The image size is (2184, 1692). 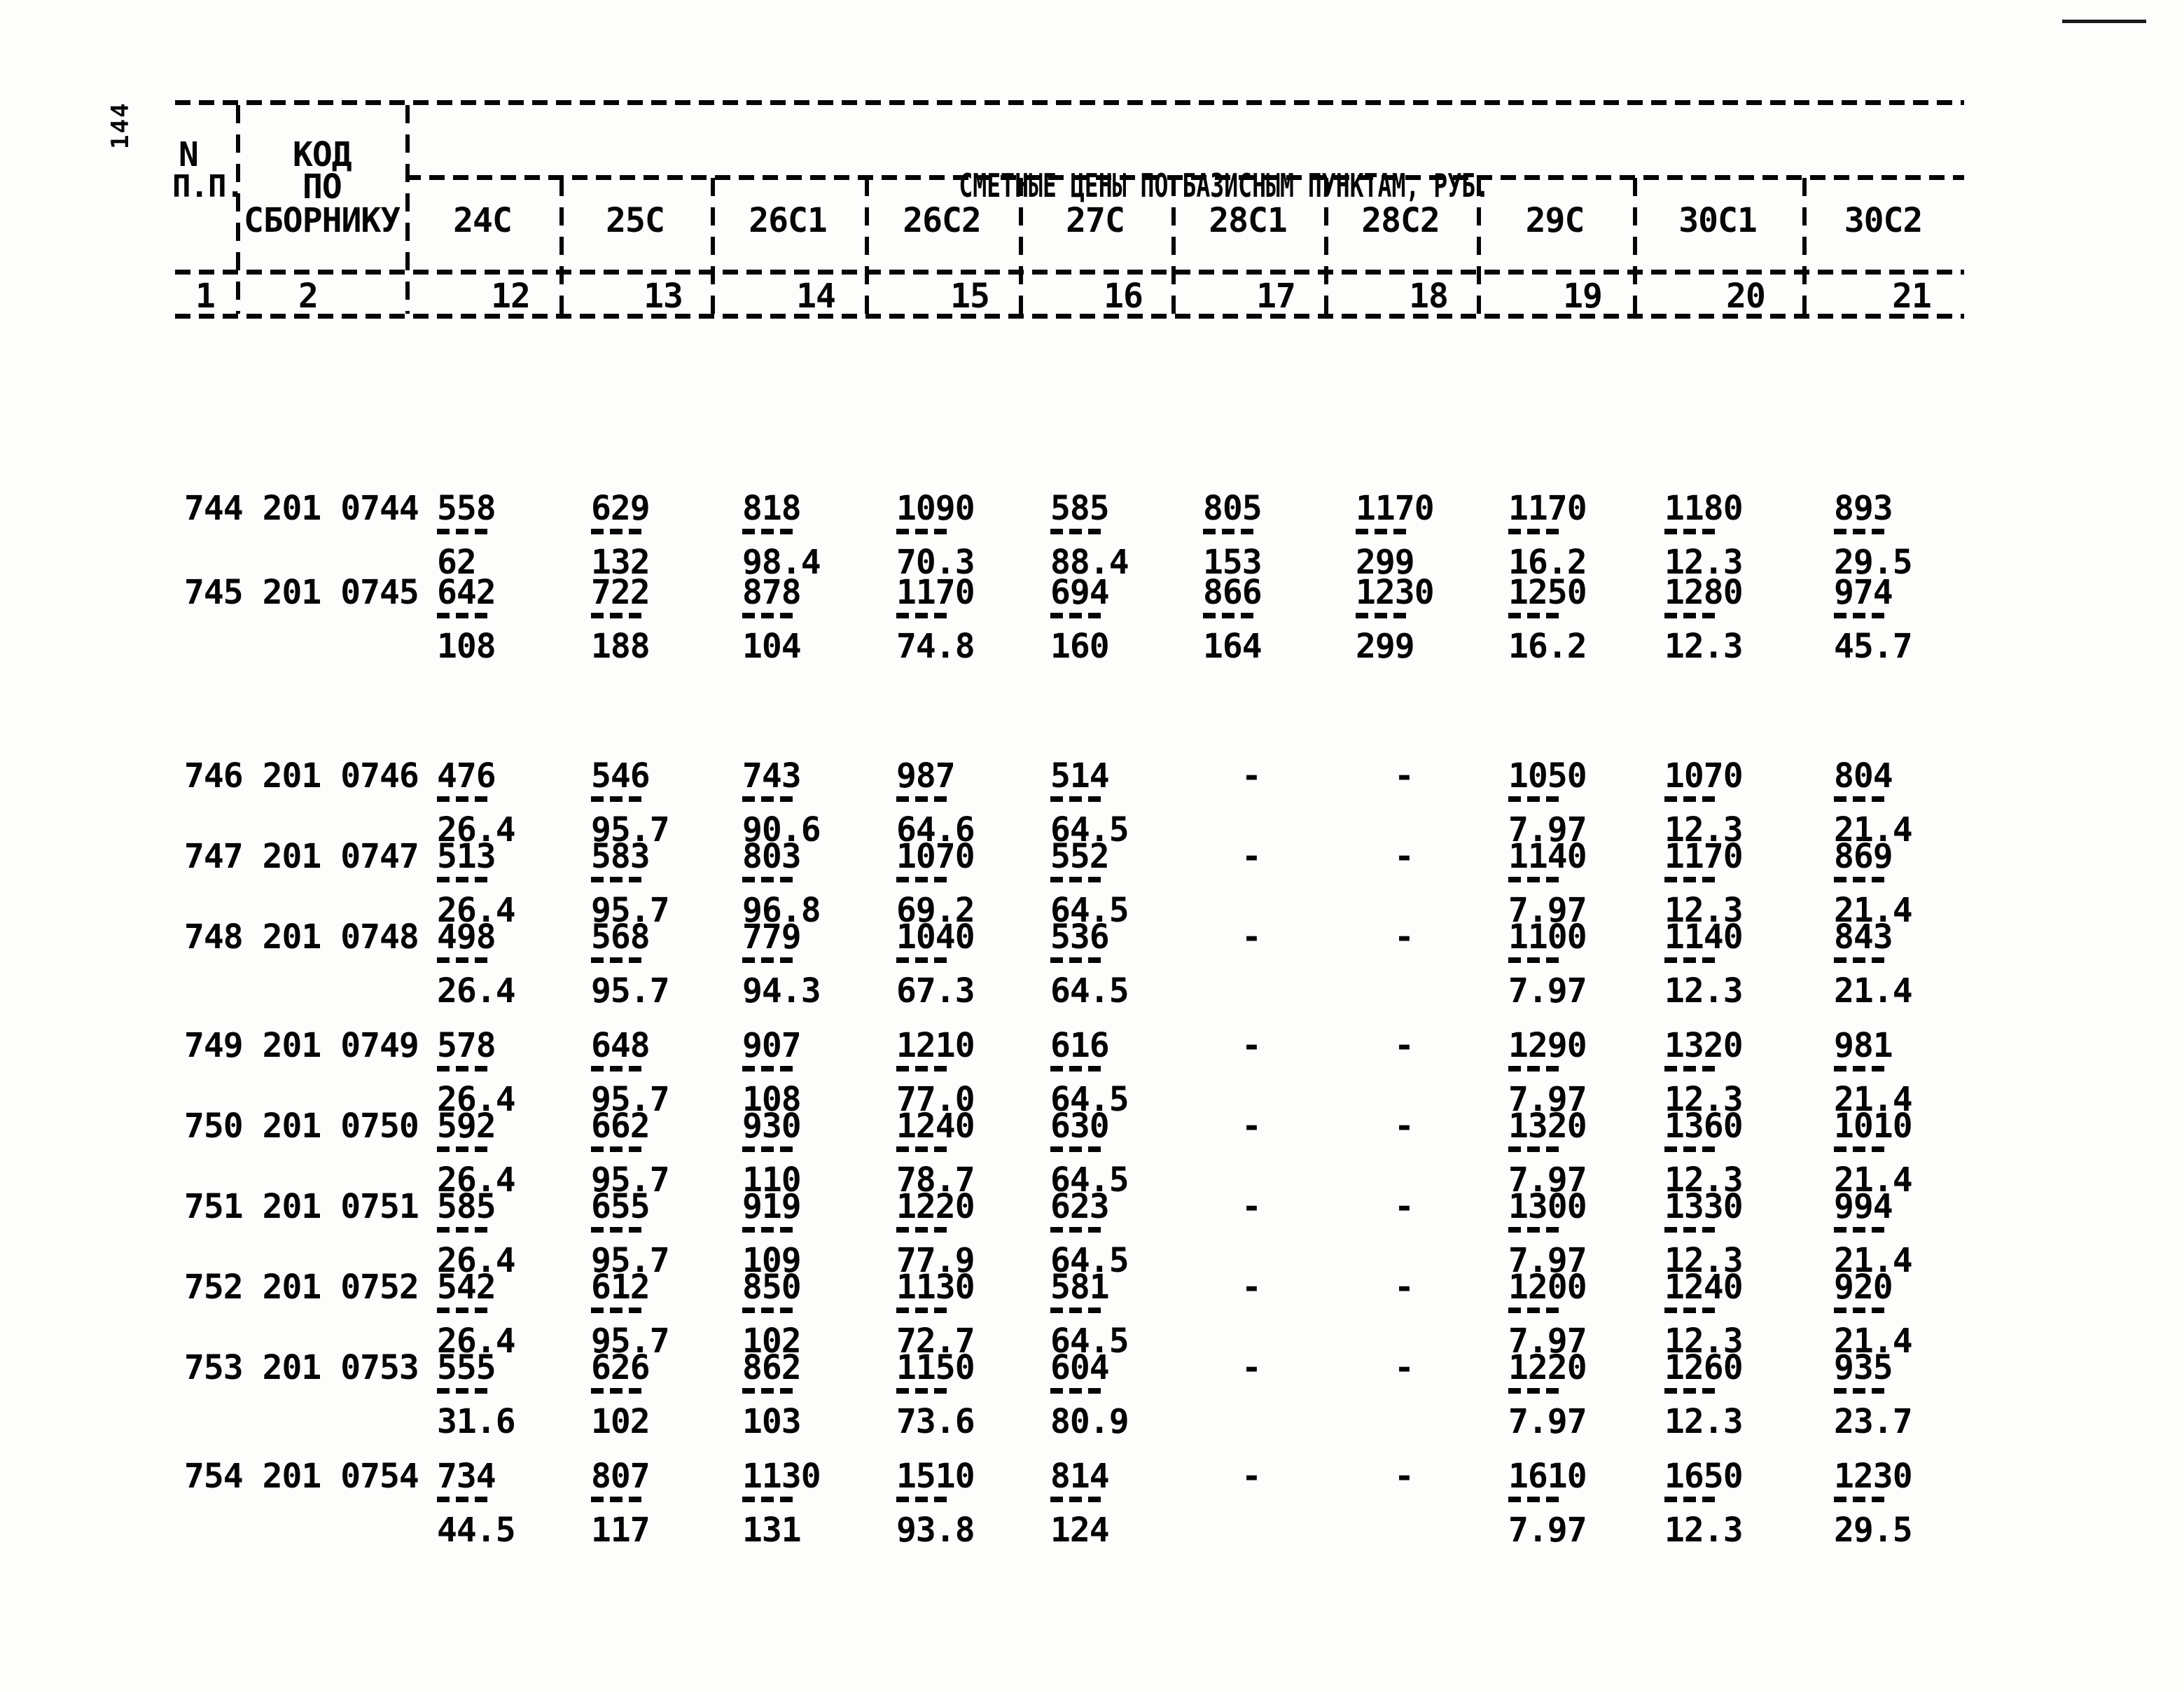 What do you see at coordinates (1873, 1476) in the screenshot?
I see `cell-numerator: 1230` at bounding box center [1873, 1476].